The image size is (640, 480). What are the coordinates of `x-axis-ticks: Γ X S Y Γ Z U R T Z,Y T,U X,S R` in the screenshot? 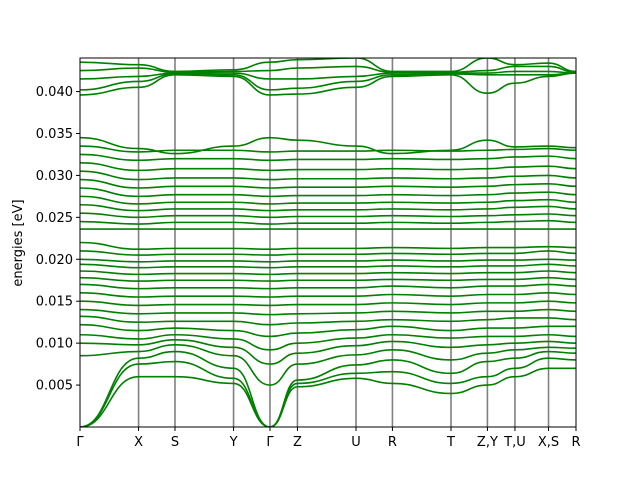 It's located at (328, 438).